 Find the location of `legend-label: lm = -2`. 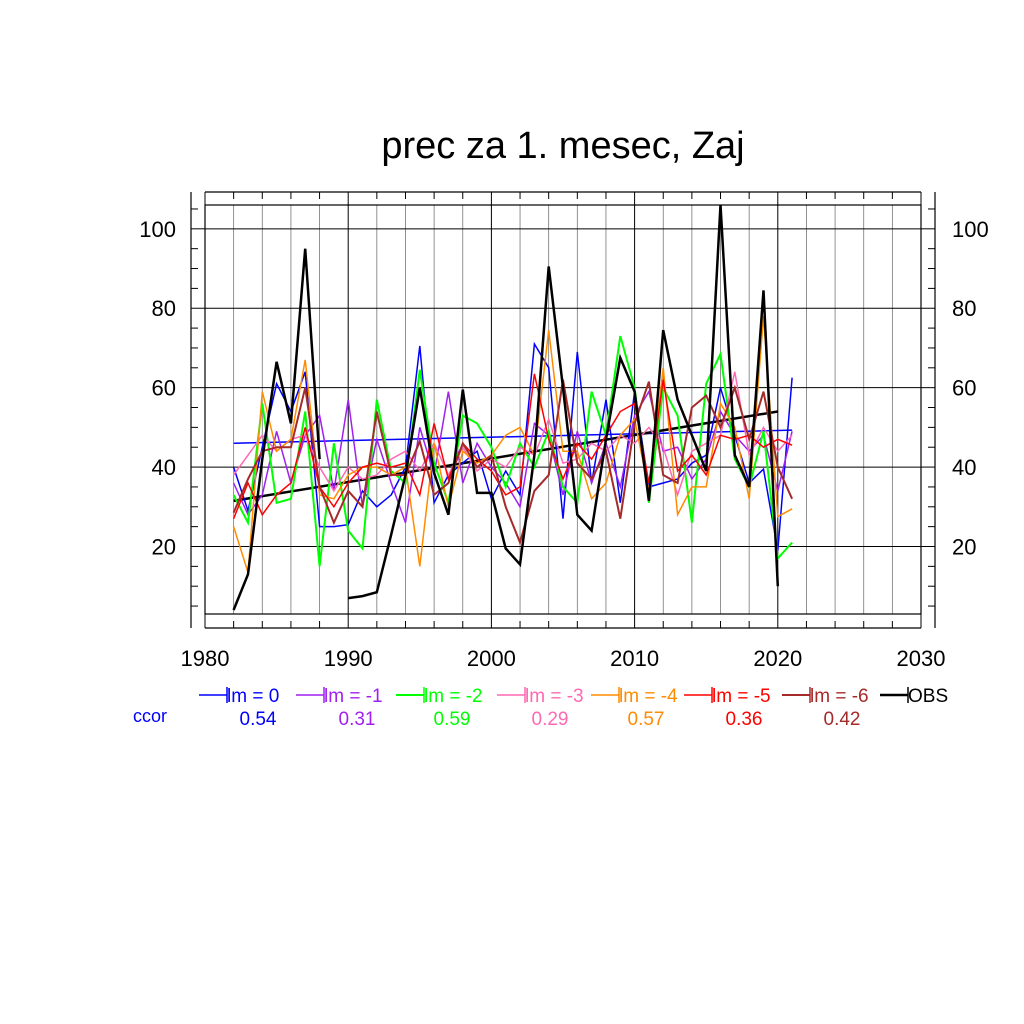

legend-label: lm = -2 is located at coordinates (453, 696).